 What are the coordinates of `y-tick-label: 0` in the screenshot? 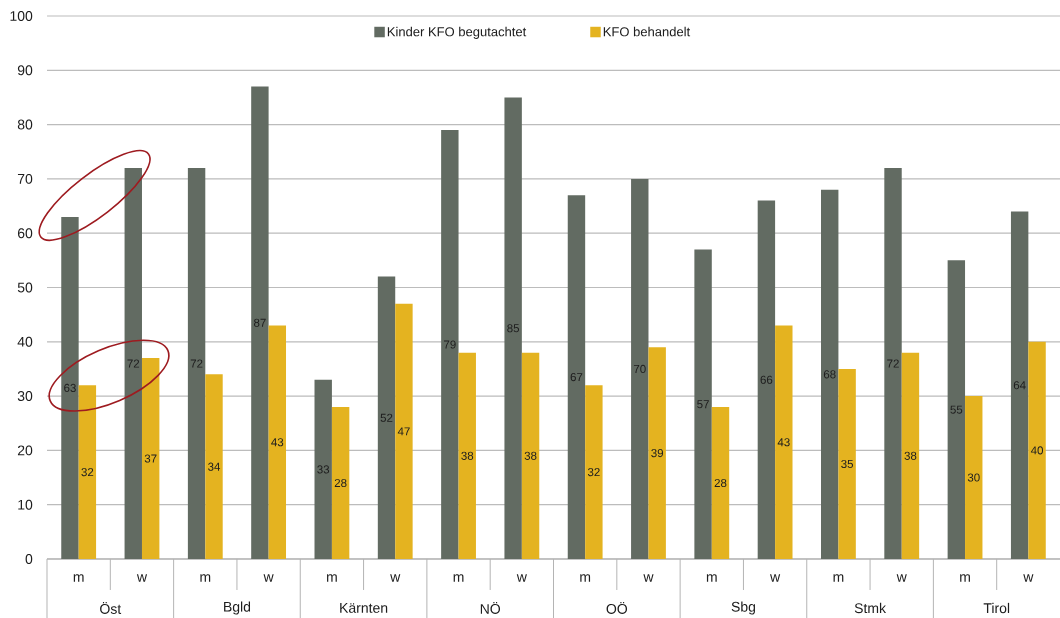 It's located at (29, 559).